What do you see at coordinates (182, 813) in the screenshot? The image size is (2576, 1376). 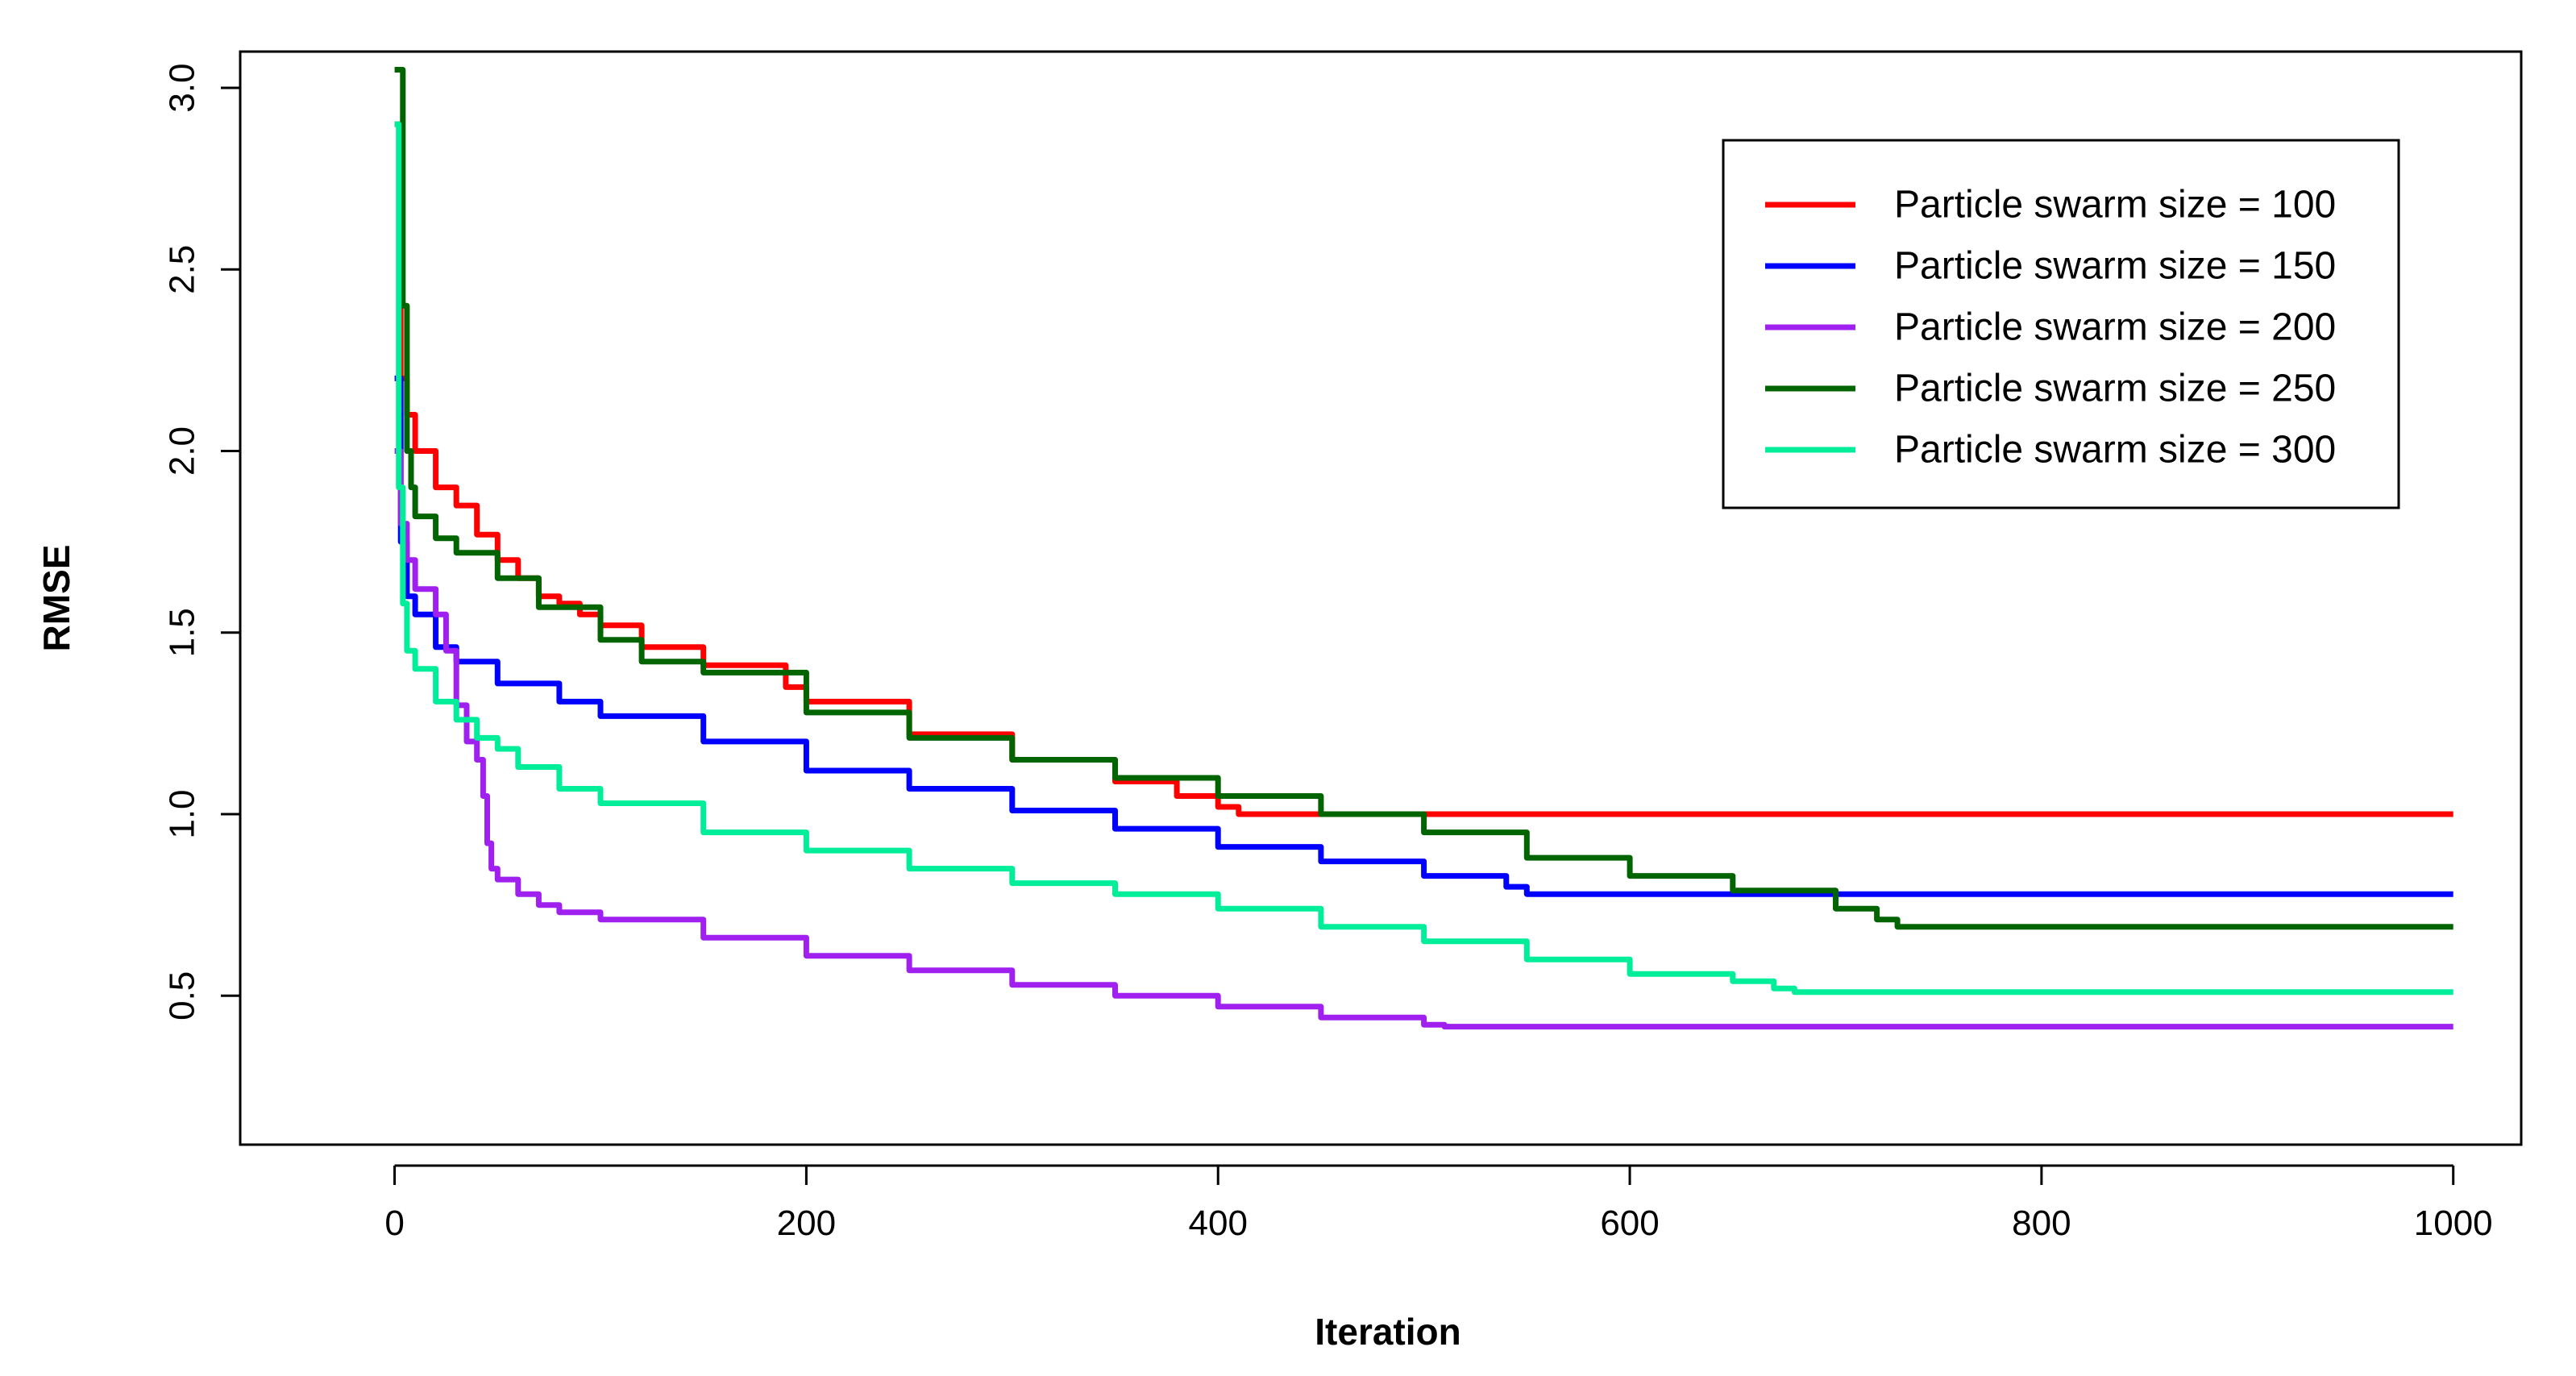 I see `y-tick-label: 1.0` at bounding box center [182, 813].